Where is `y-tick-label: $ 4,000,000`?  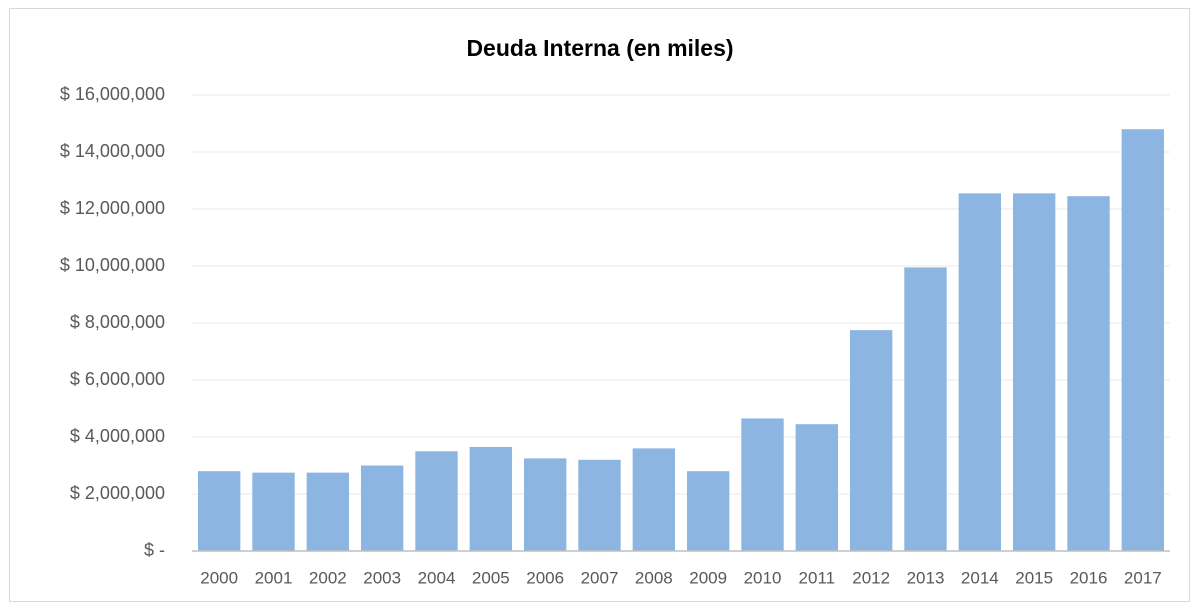 y-tick-label: $ 4,000,000 is located at coordinates (117, 436).